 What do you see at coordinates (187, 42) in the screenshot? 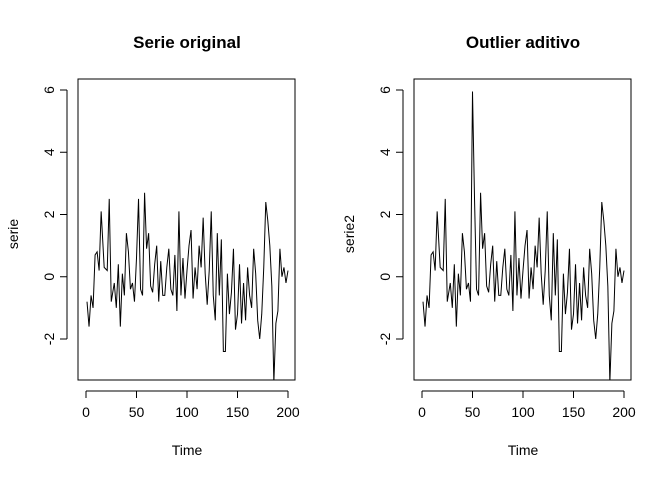
I see `chart-title: Serie original` at bounding box center [187, 42].